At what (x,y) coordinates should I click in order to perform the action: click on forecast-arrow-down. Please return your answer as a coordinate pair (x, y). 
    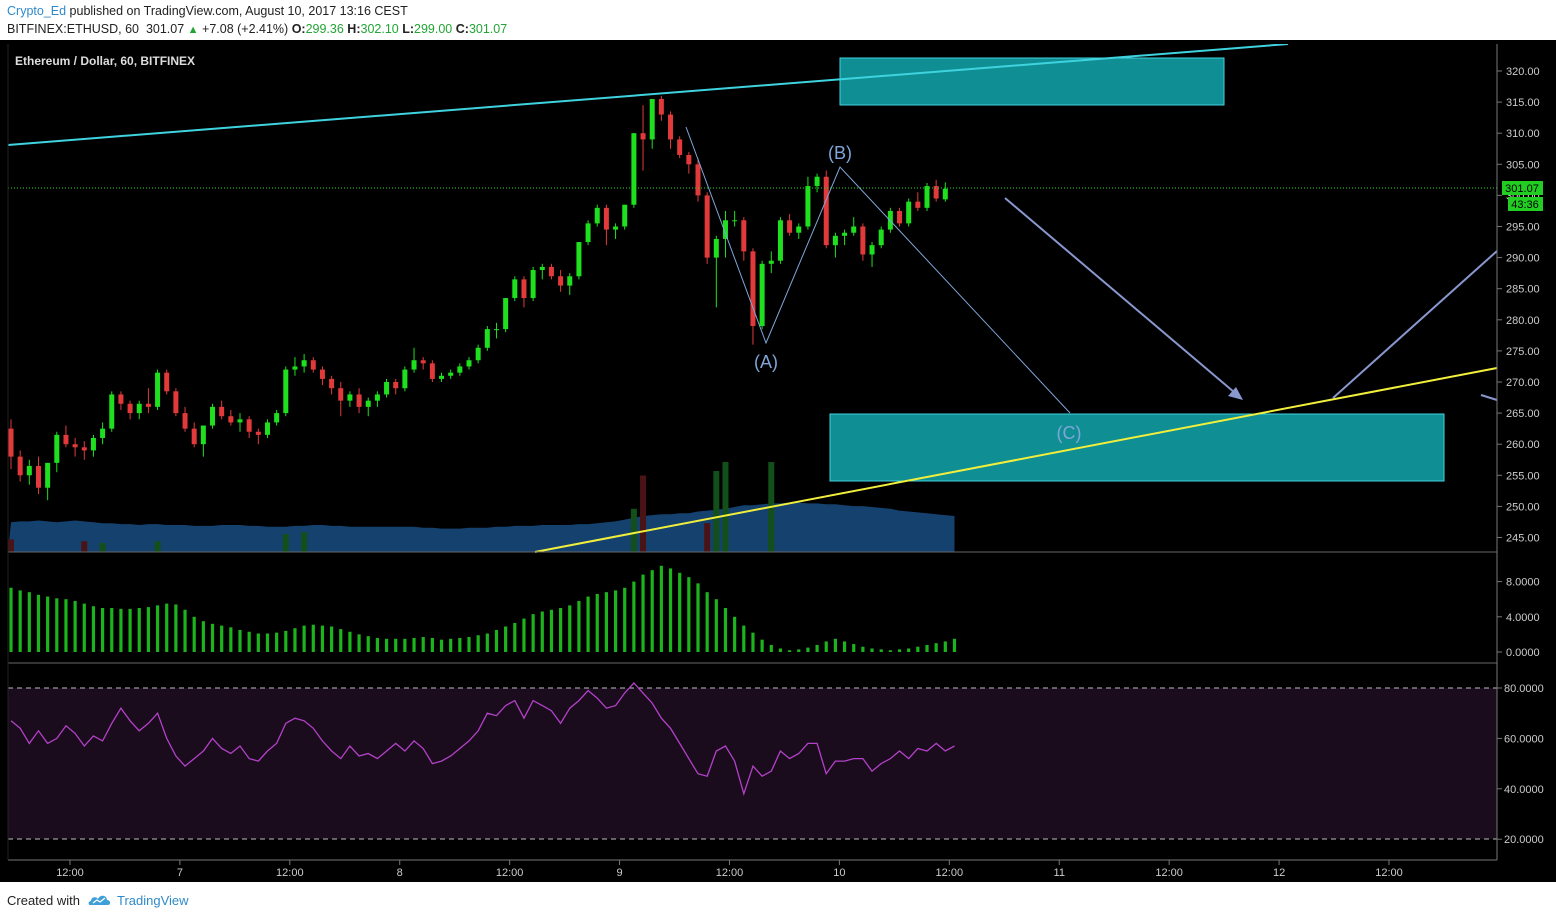
    Looking at the image, I should click on (1123, 298).